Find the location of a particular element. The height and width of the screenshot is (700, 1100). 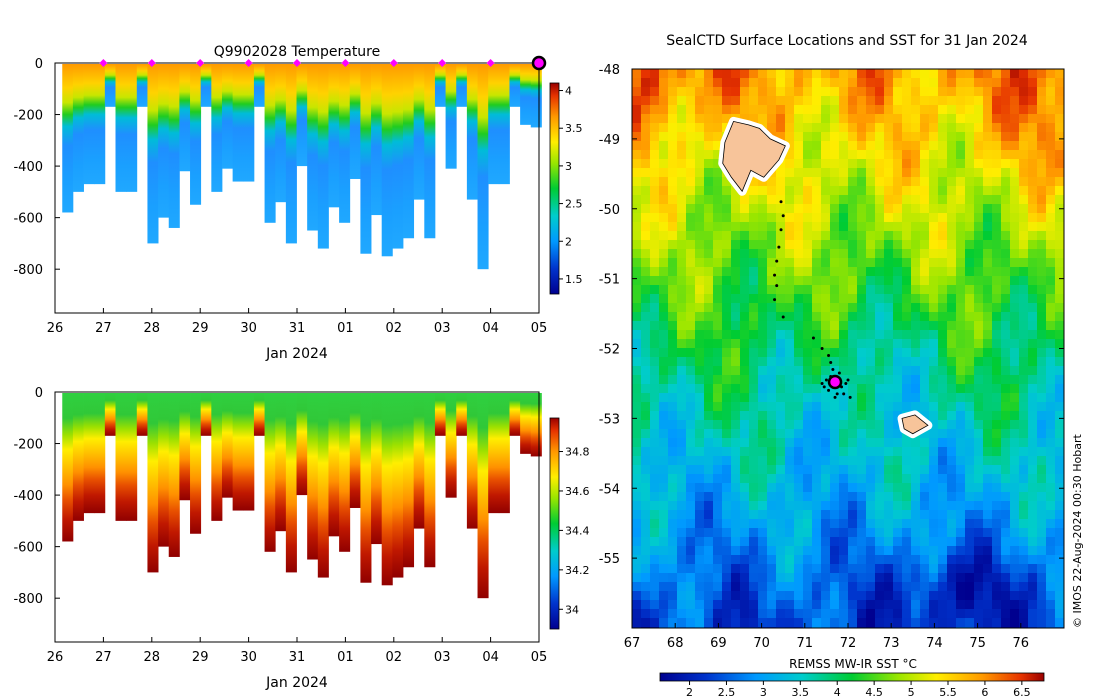

island-kerguelen is located at coordinates (754, 156).